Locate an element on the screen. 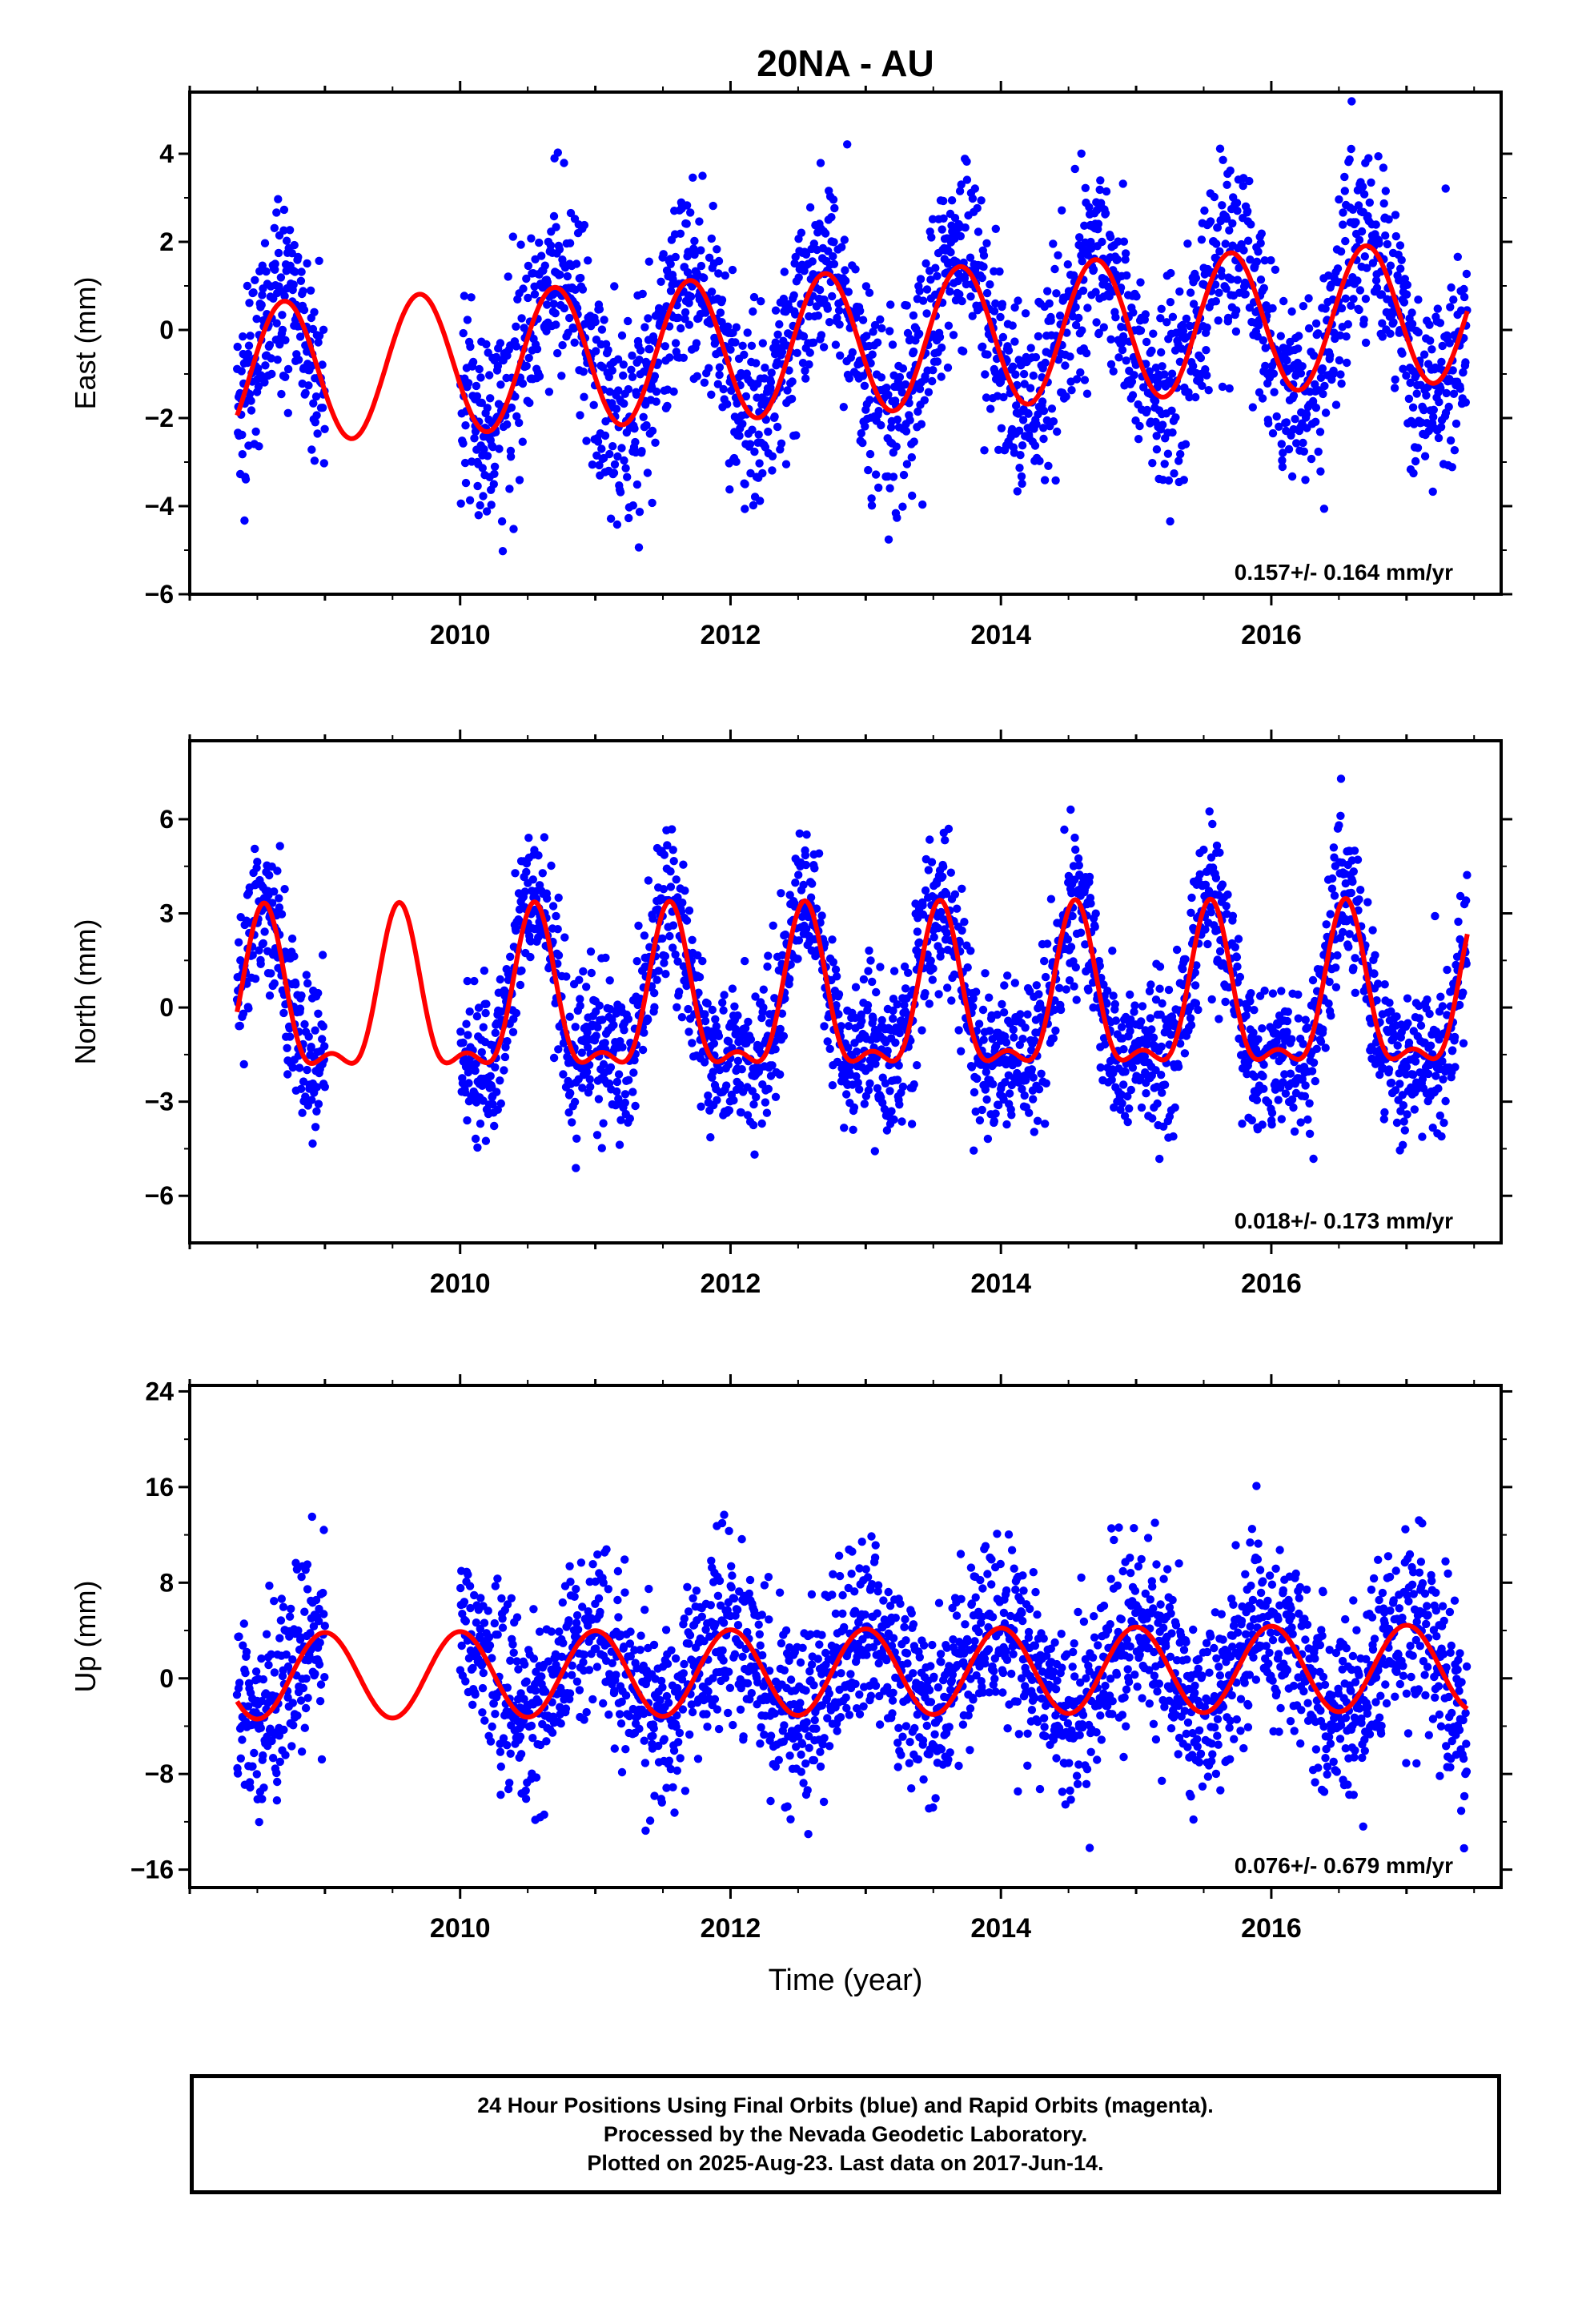 The height and width of the screenshot is (2324, 1582). y-tick-label: −2 is located at coordinates (159, 418).